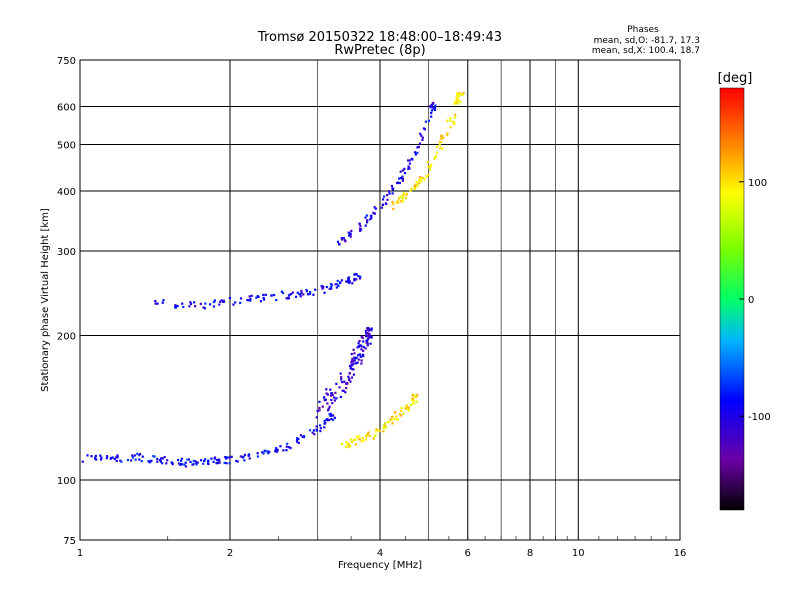 The height and width of the screenshot is (600, 800). I want to click on y-tick-label: 300, so click(66, 252).